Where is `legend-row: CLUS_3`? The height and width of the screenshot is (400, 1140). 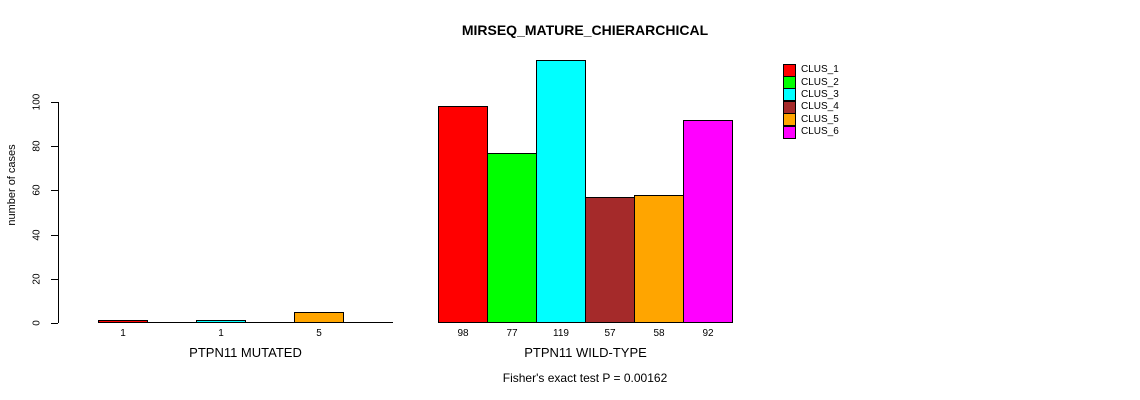
legend-row: CLUS_3 is located at coordinates (811, 95).